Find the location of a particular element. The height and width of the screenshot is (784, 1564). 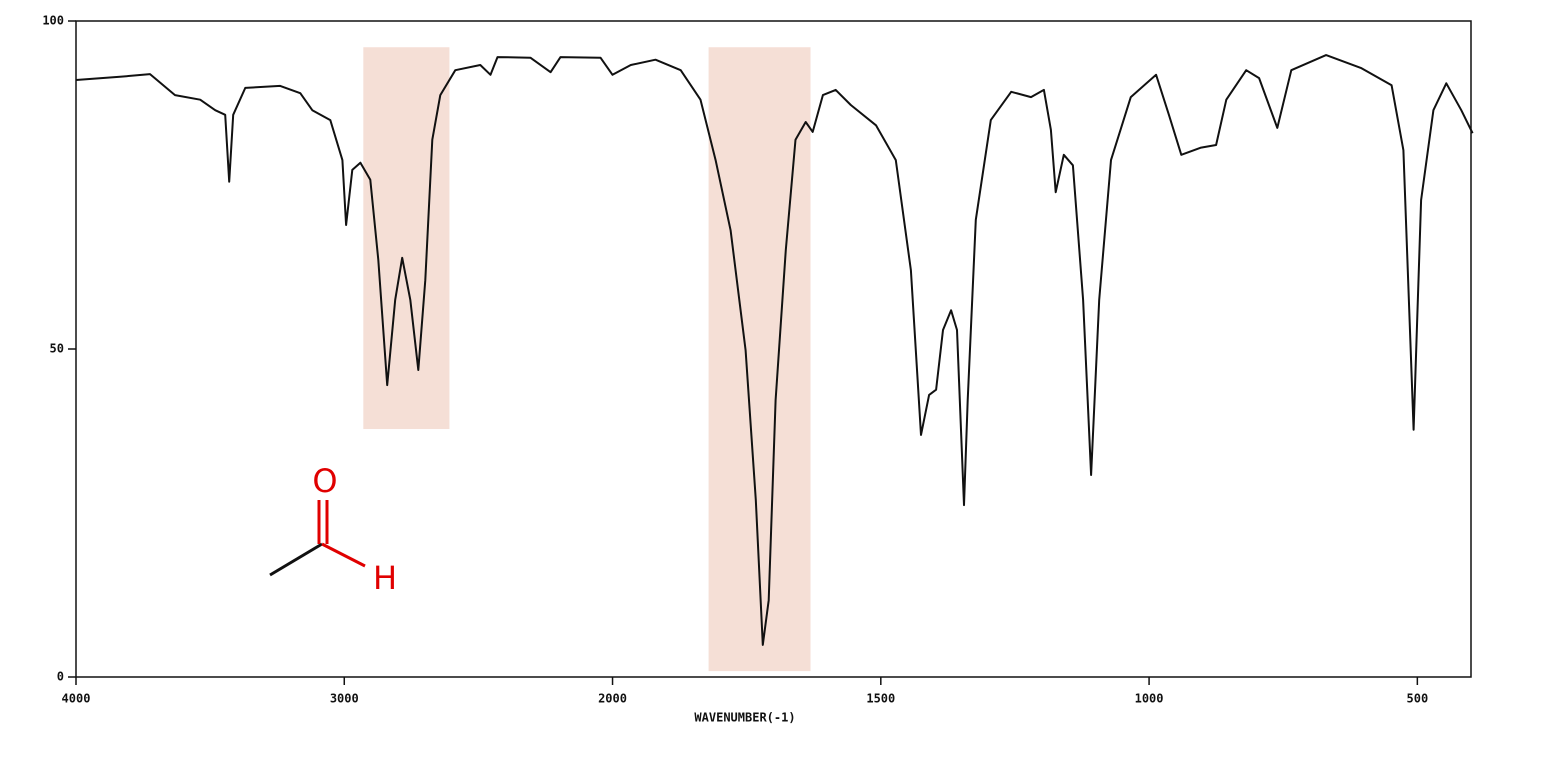

atom-label: H is located at coordinates (385, 578).